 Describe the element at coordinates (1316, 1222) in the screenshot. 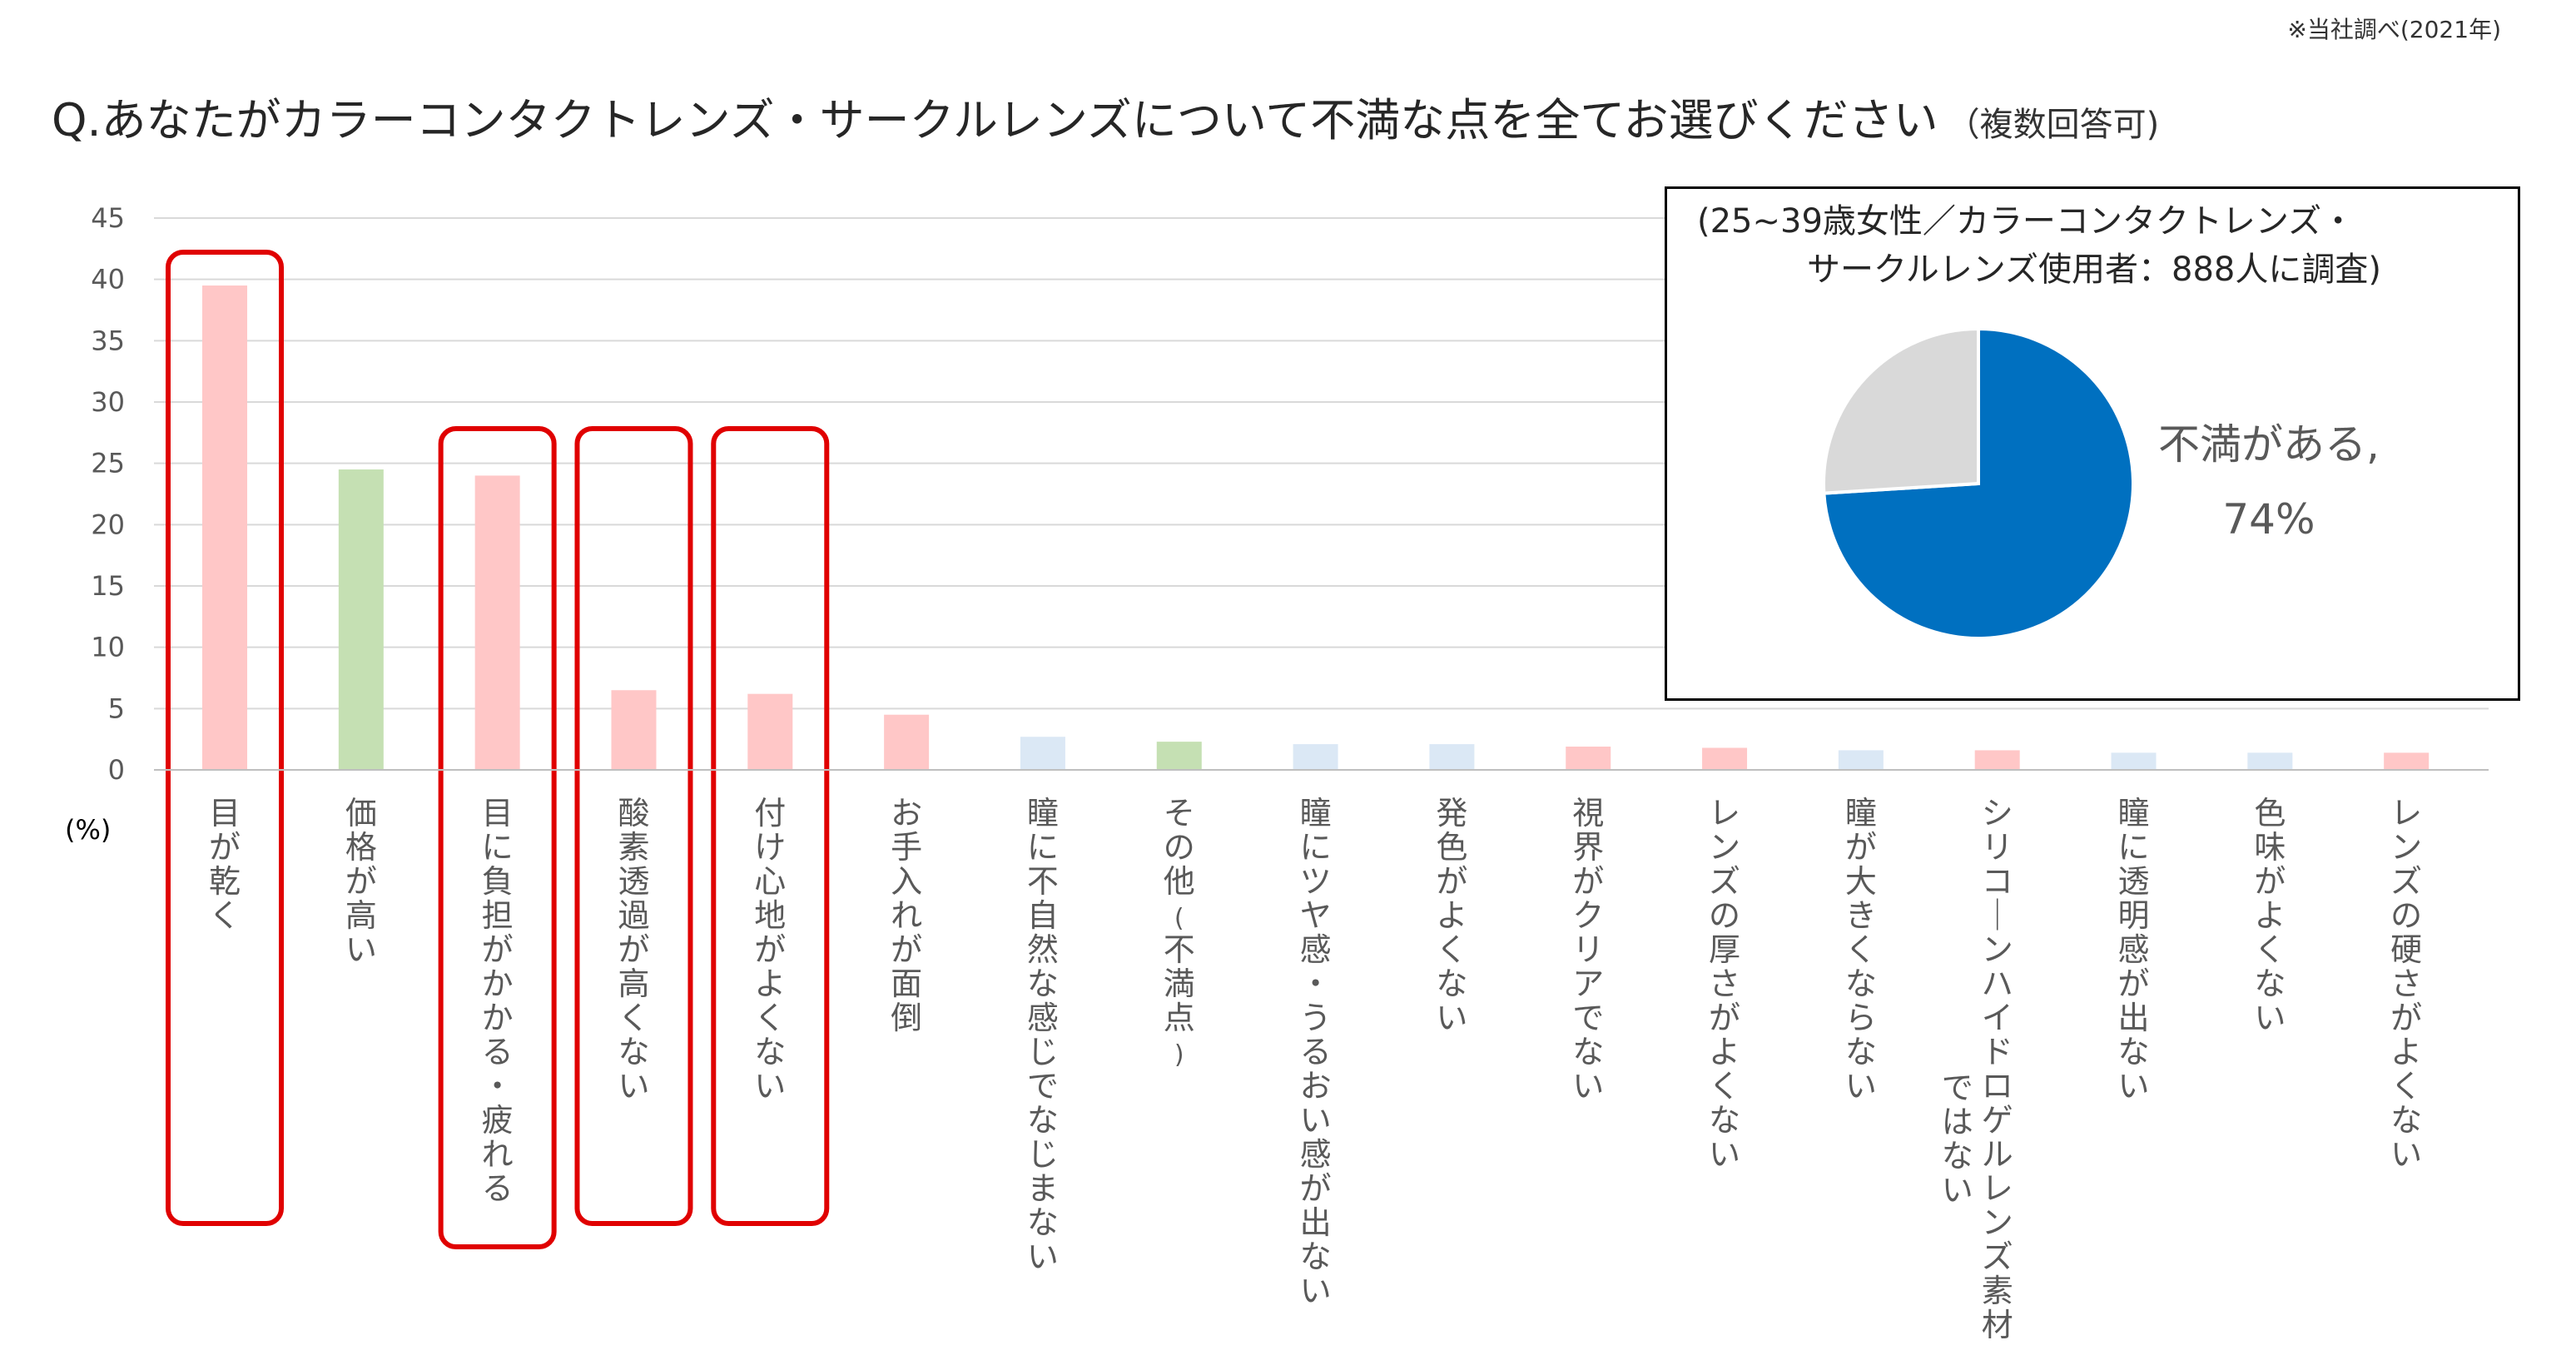

I see `category-label: 出` at that location.